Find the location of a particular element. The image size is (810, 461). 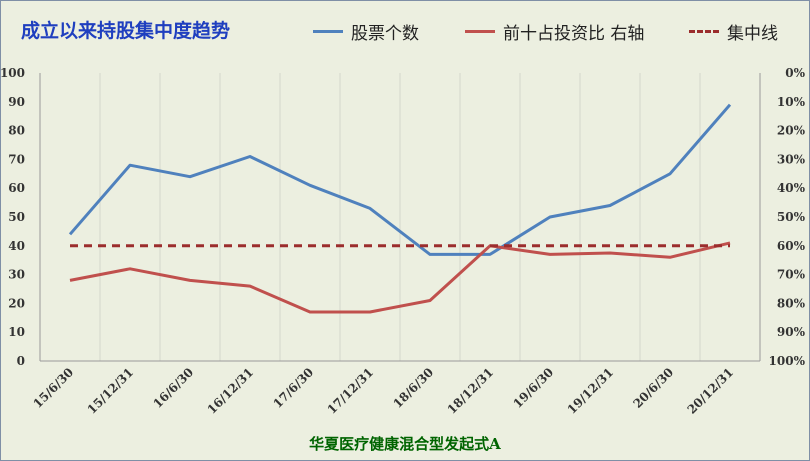

legend-item-stock-count: 股票个数 is located at coordinates (366, 31).